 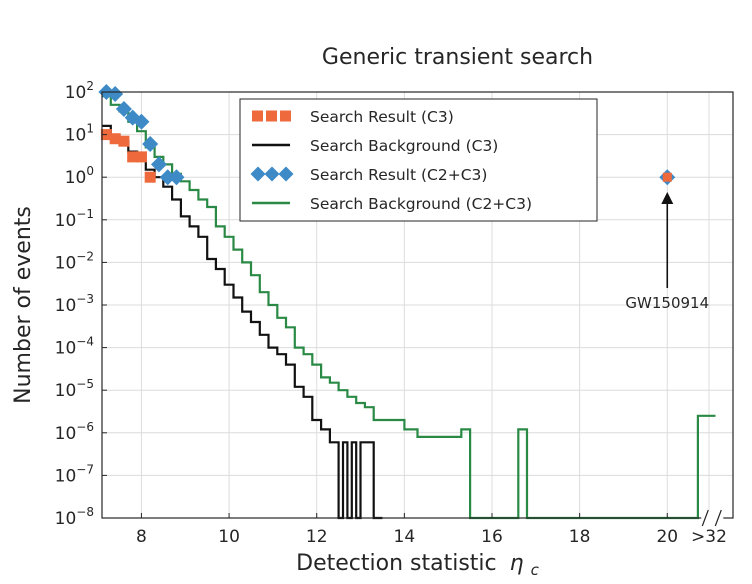 I want to click on legend-box, so click(x=418, y=160).